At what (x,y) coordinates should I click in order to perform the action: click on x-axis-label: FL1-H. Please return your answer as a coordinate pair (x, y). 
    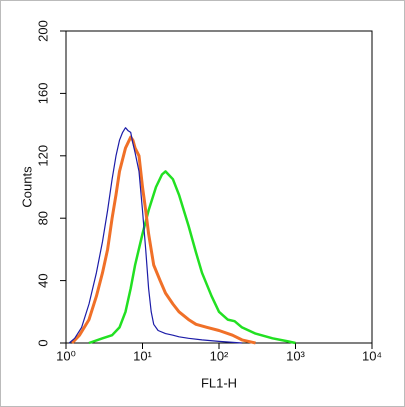
    Looking at the image, I should click on (219, 382).